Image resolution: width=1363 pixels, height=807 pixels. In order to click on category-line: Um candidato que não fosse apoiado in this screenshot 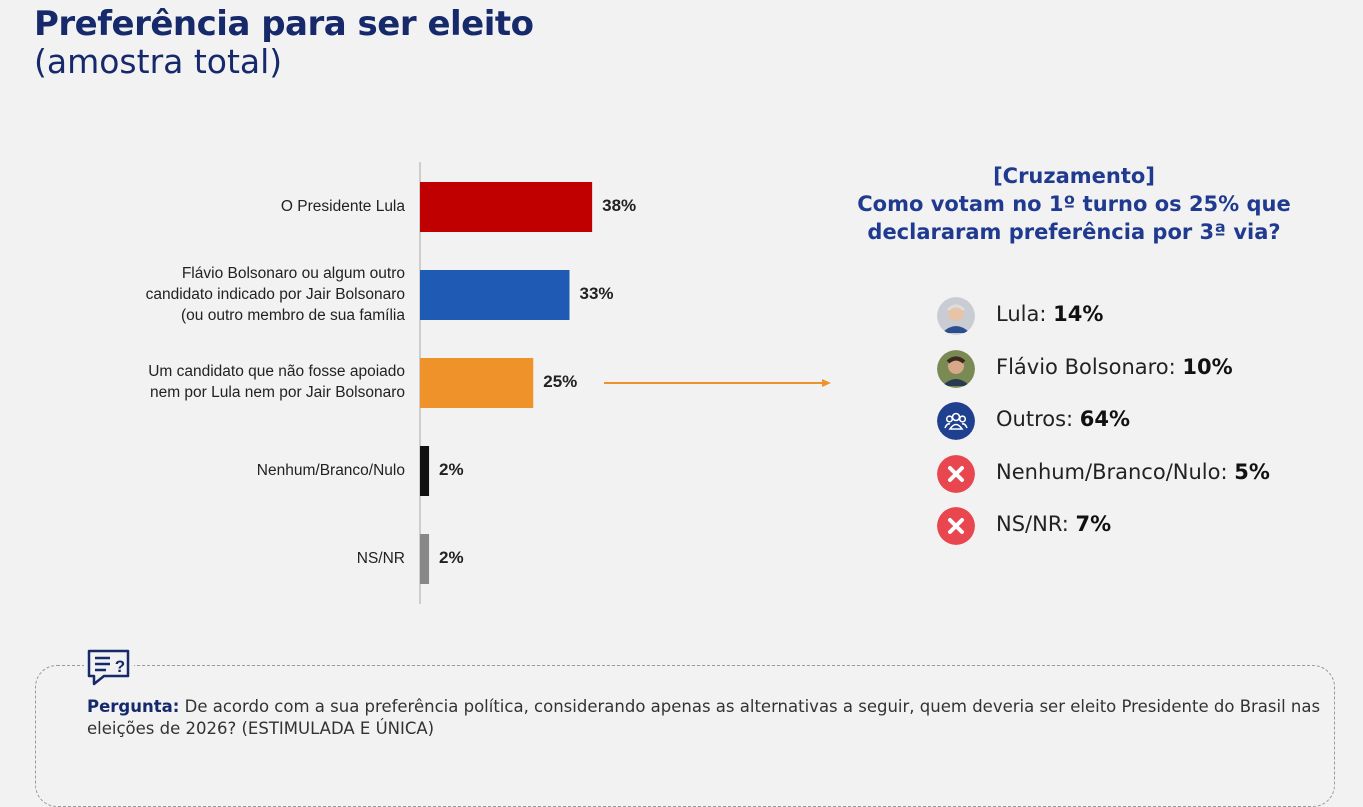, I will do `click(276, 371)`.